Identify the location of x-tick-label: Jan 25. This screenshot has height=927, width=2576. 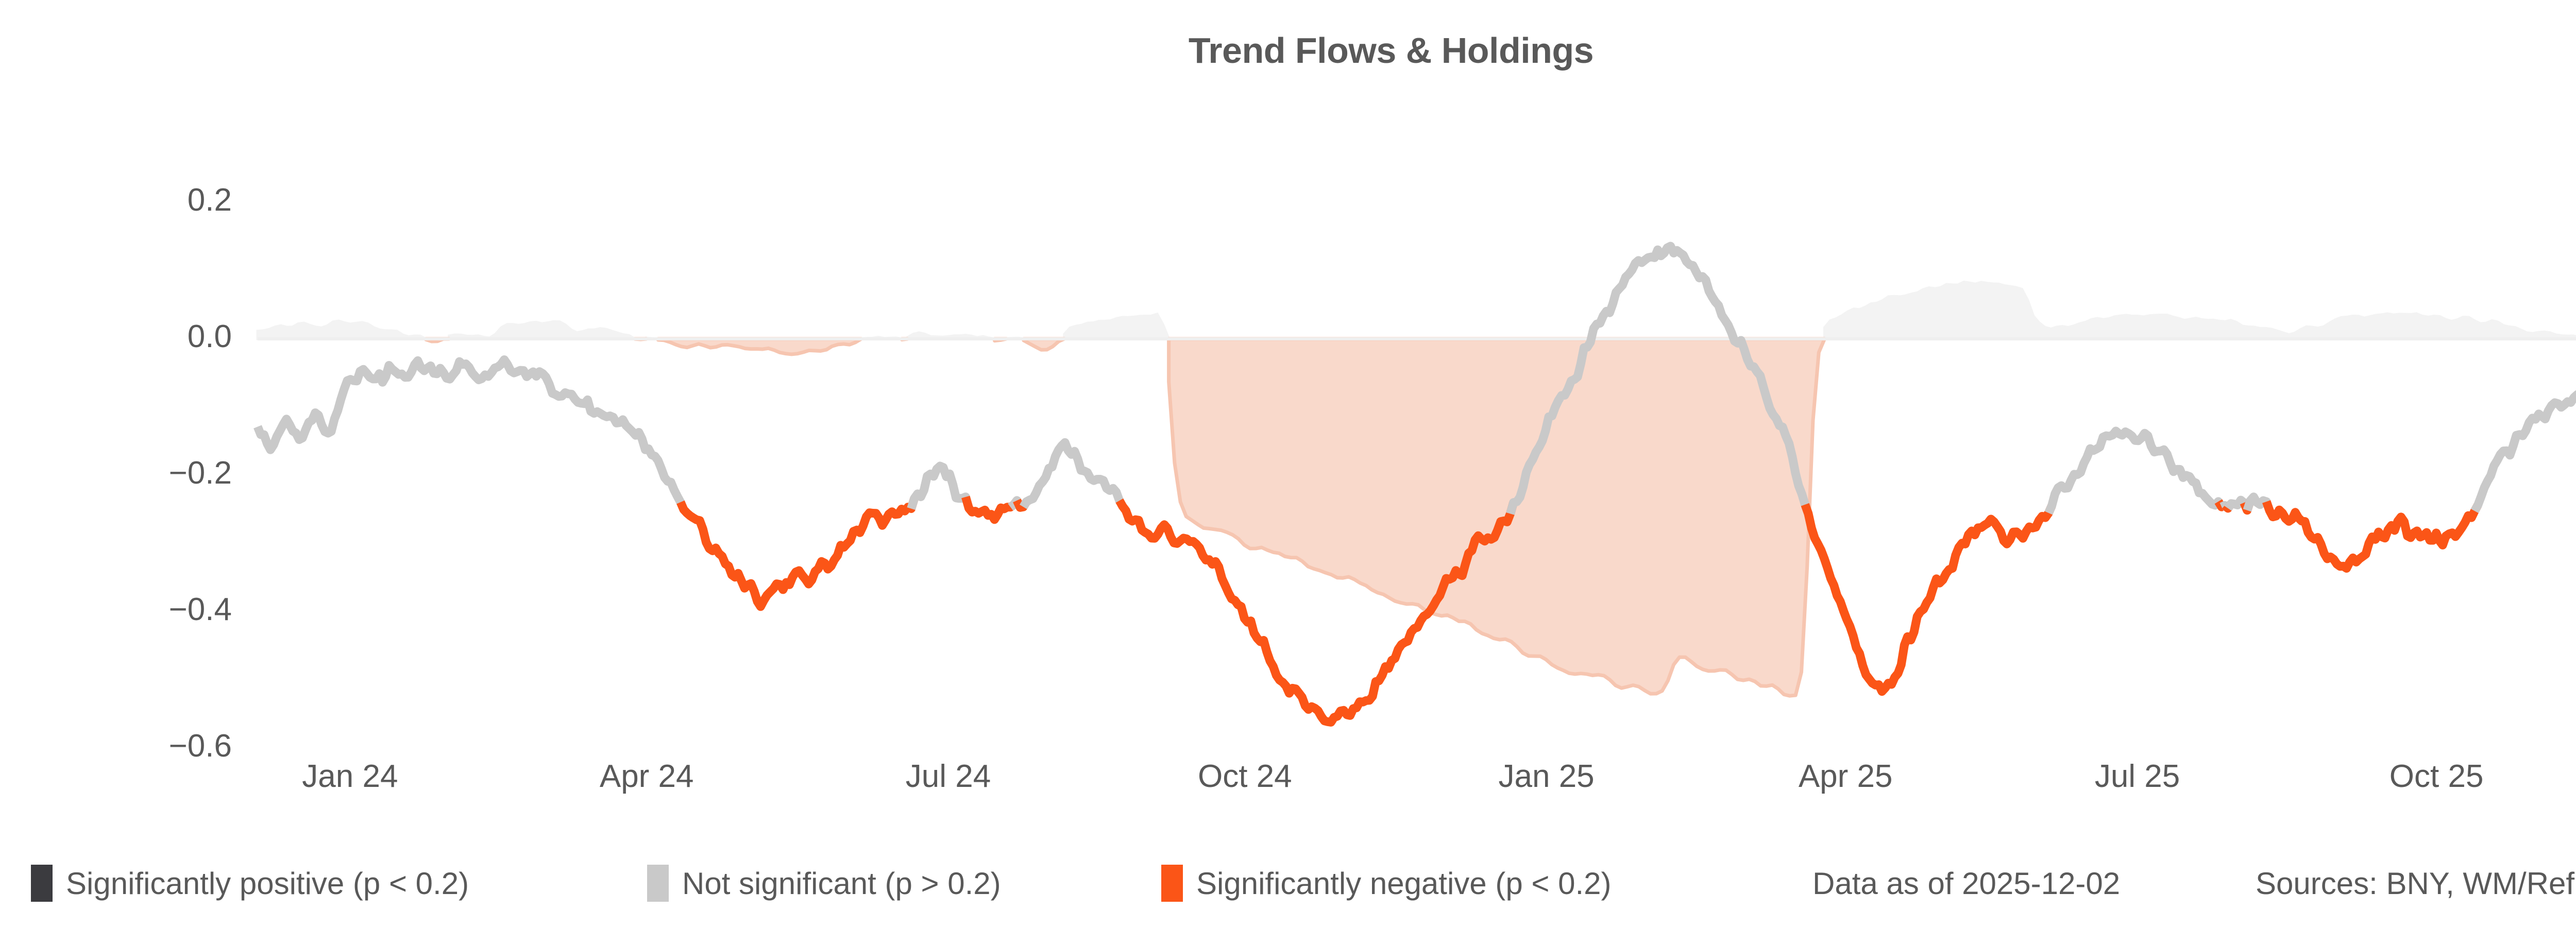
(1546, 776).